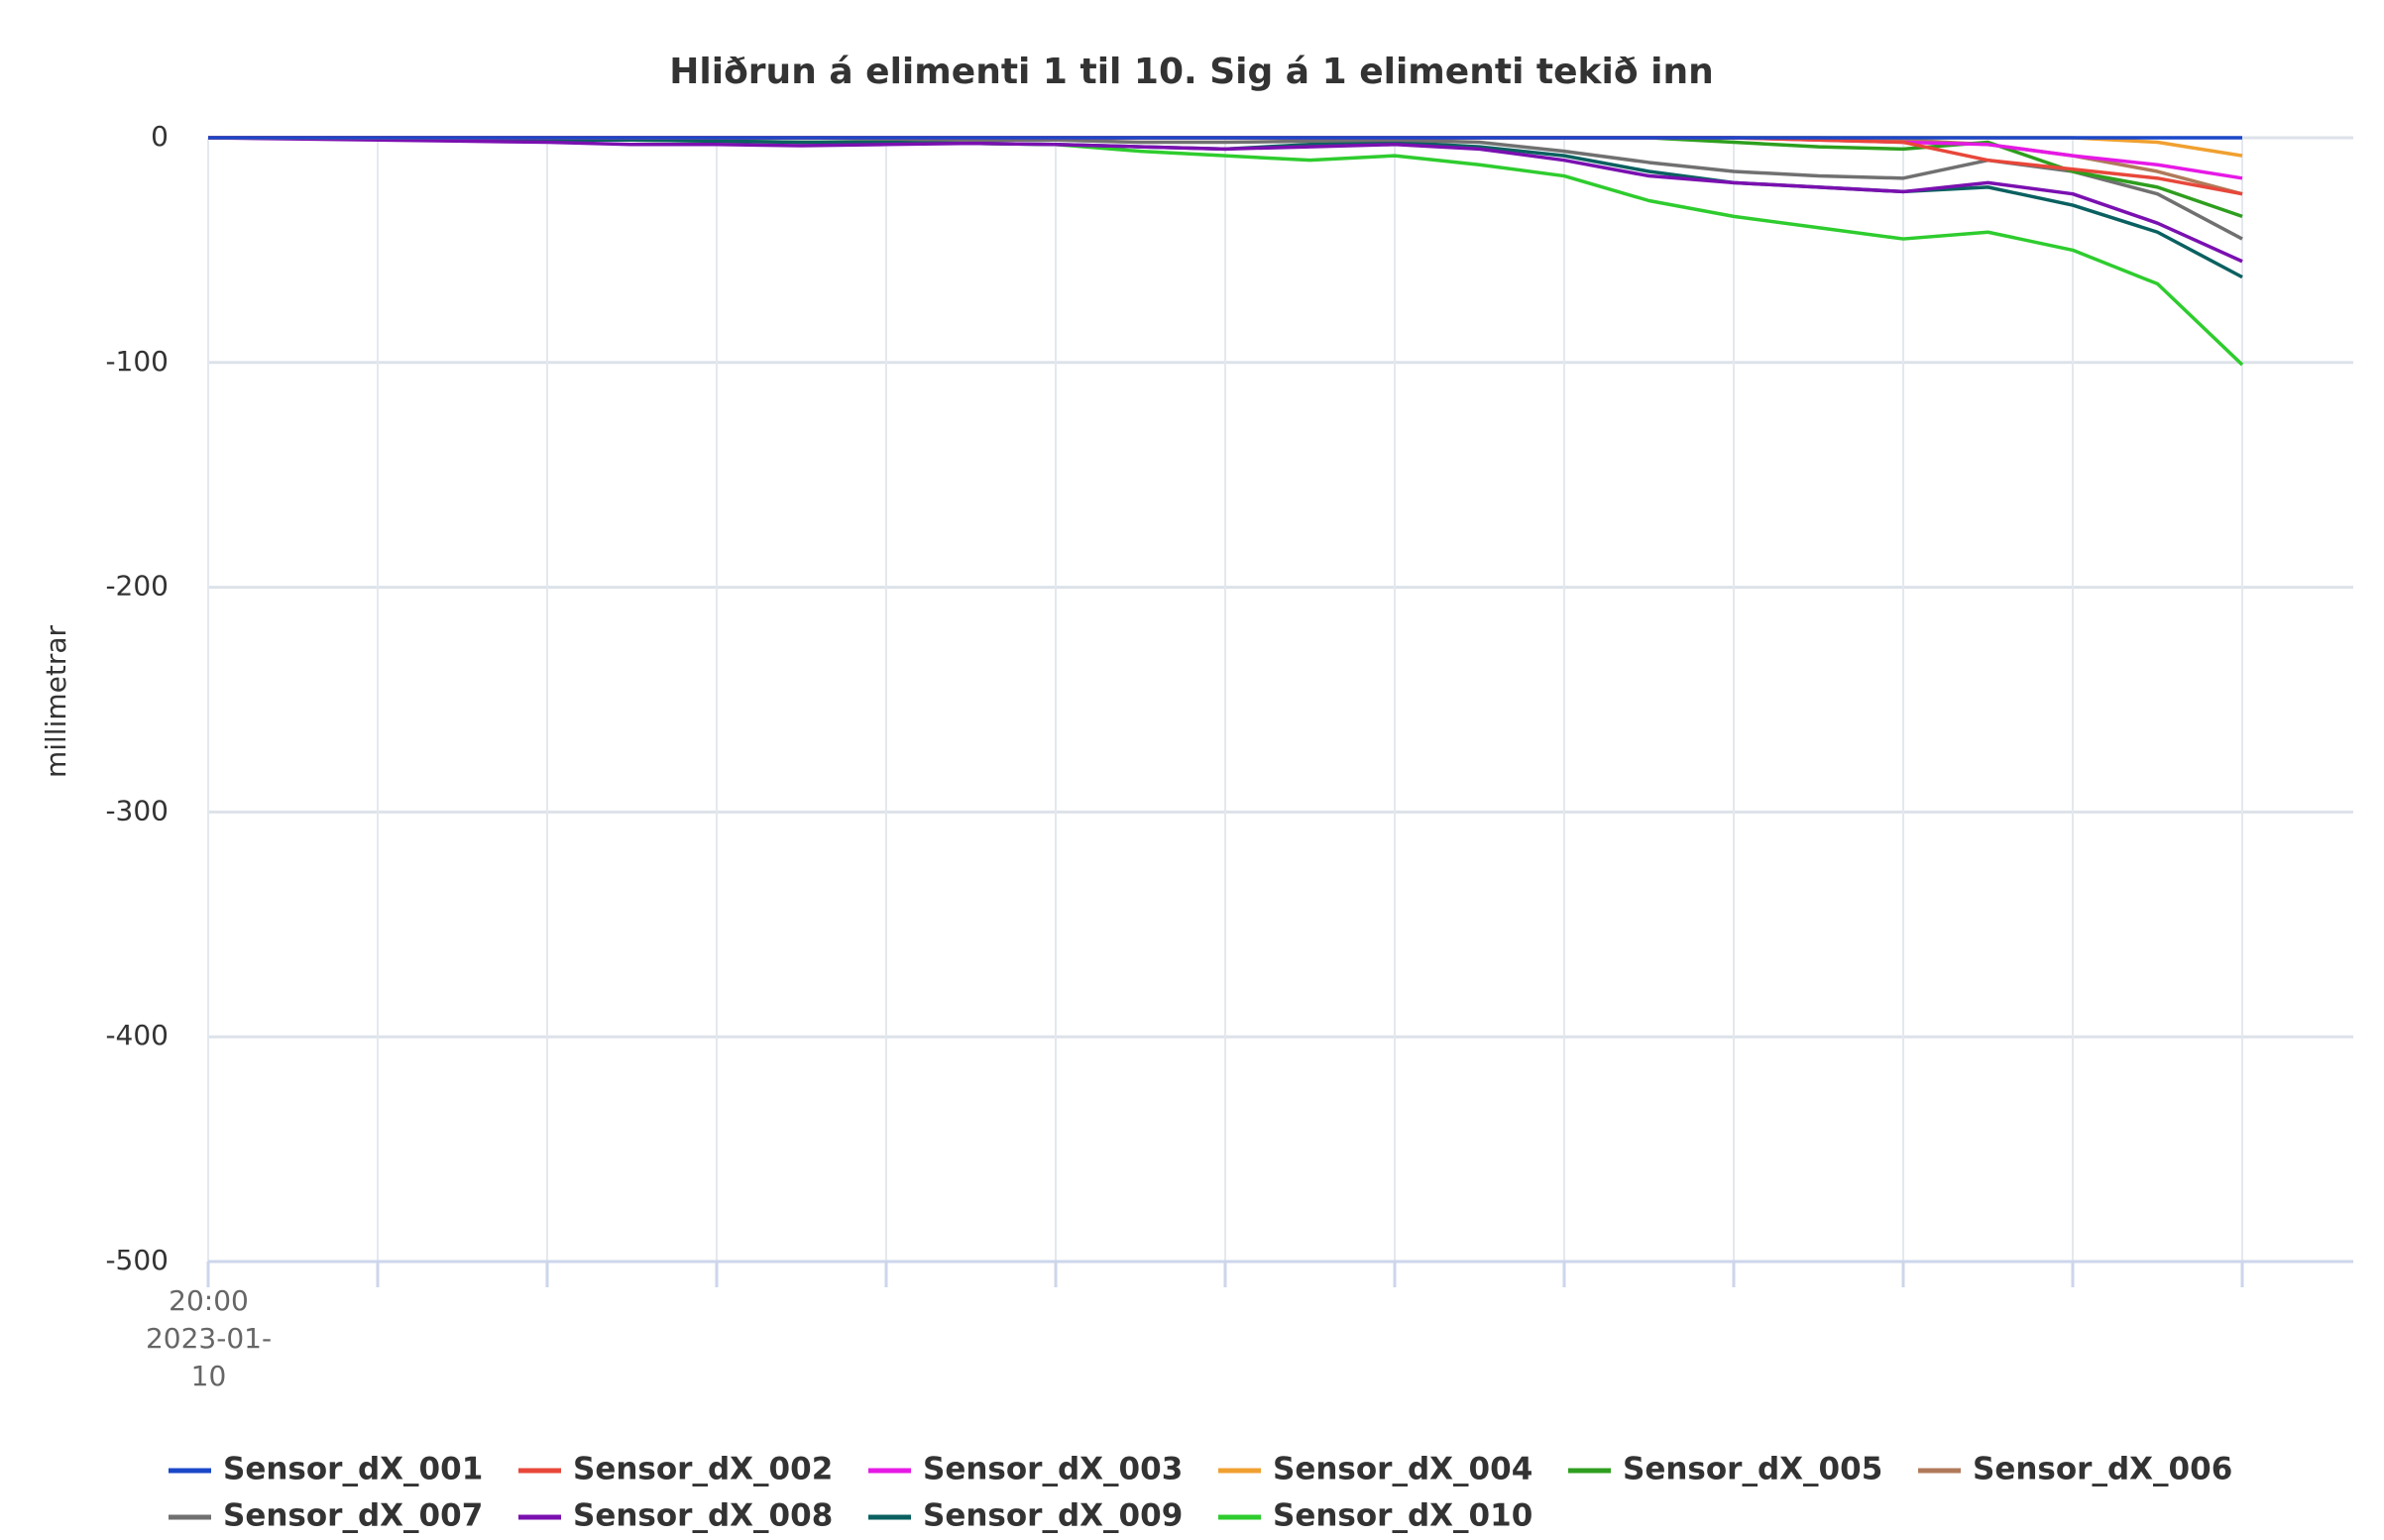 The width and height of the screenshot is (2384, 1540). I want to click on y-axis-label: millimetrar, so click(56, 701).